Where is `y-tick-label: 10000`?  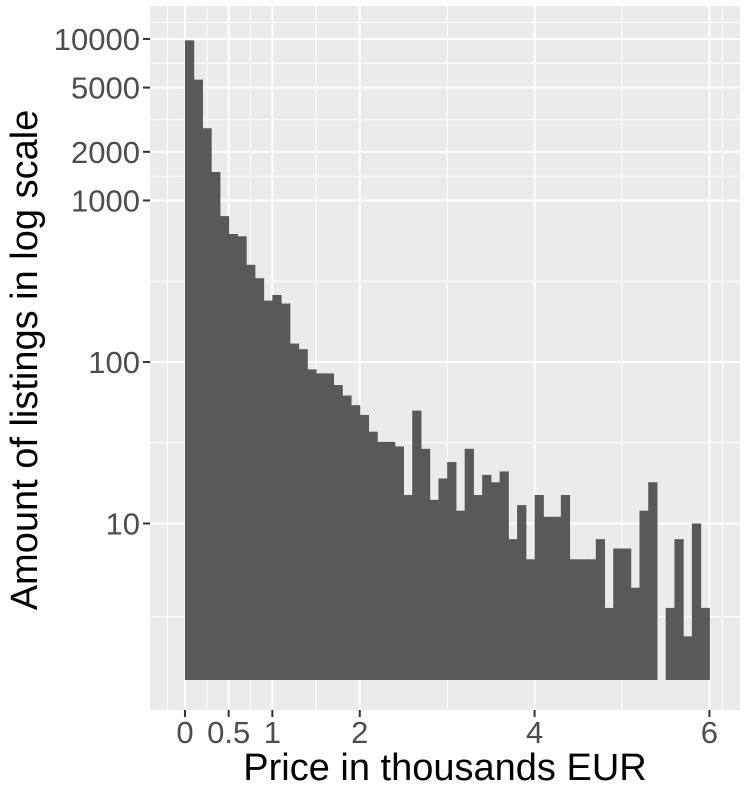 y-tick-label: 10000 is located at coordinates (97, 39).